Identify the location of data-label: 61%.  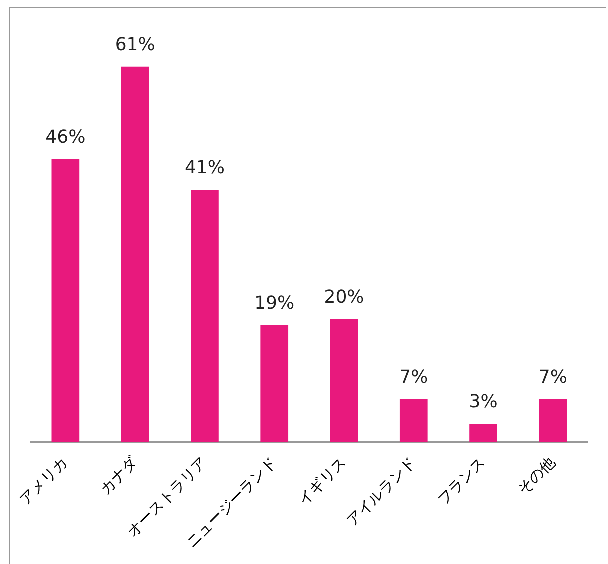
(135, 45).